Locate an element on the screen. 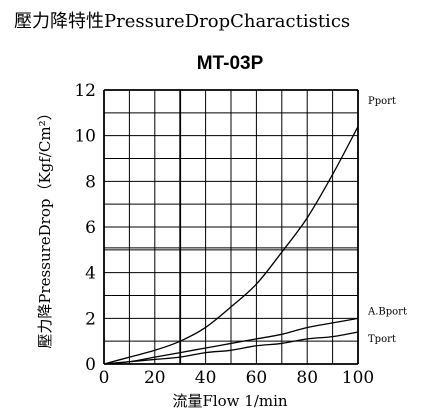 Image resolution: width=430 pixels, height=420 pixels. chart-title: MT-03P is located at coordinates (230, 63).